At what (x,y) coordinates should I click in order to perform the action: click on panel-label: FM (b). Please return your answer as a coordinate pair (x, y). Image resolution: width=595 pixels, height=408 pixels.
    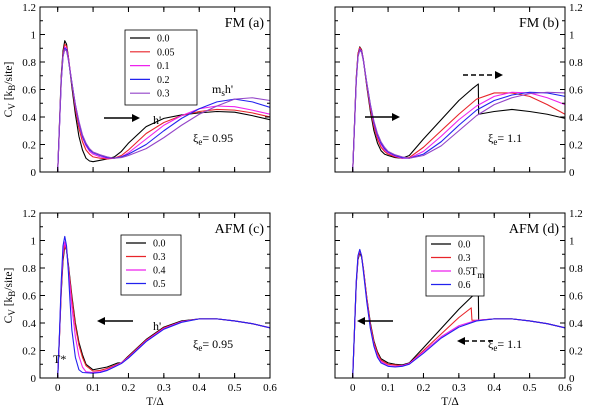
    Looking at the image, I should click on (539, 23).